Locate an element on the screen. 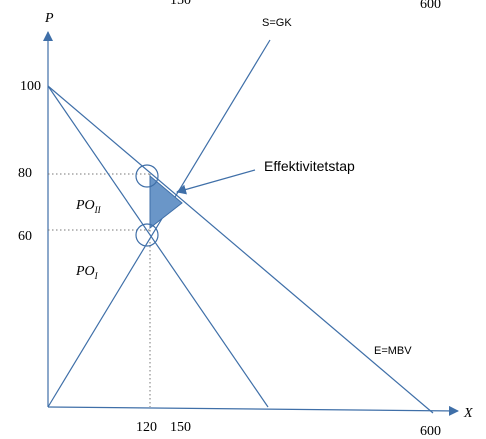  x-axis is located at coordinates (253, 410).